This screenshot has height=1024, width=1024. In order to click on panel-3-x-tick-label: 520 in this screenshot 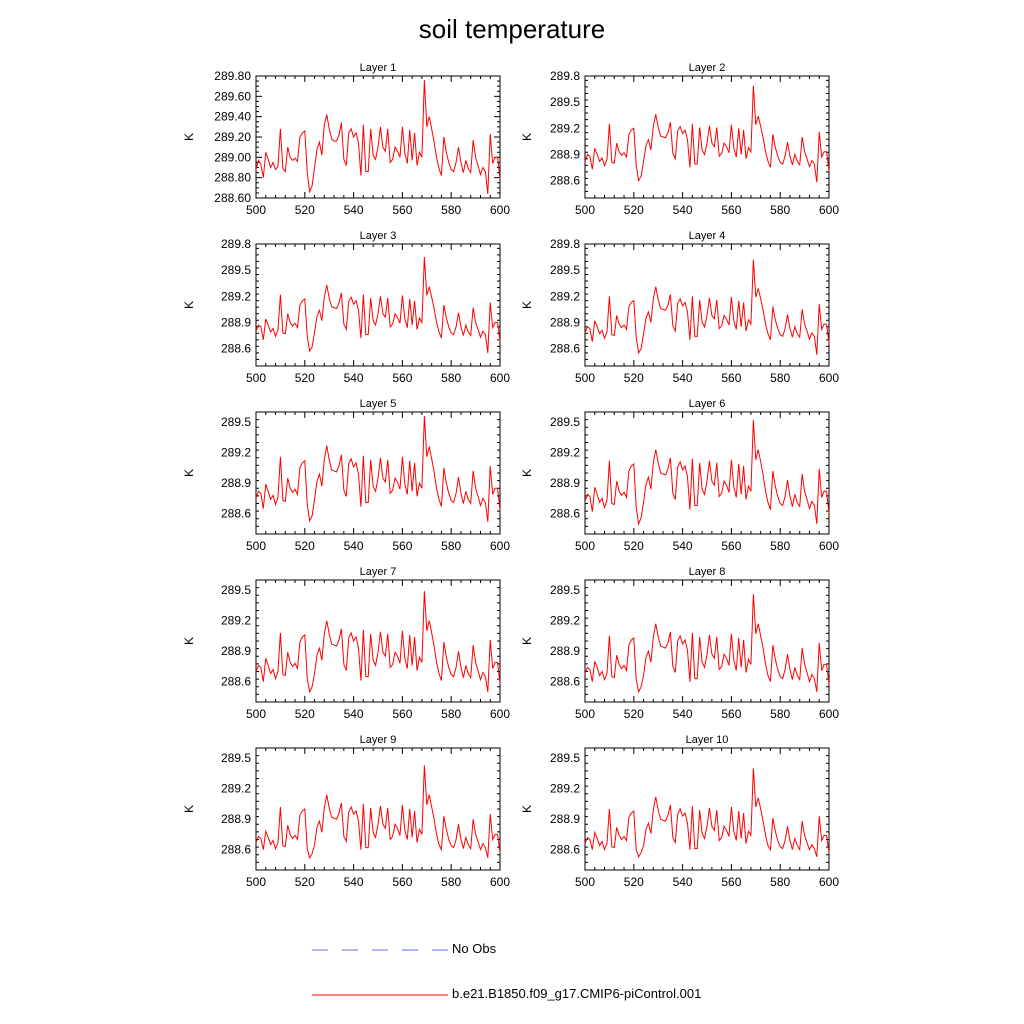, I will do `click(305, 378)`.